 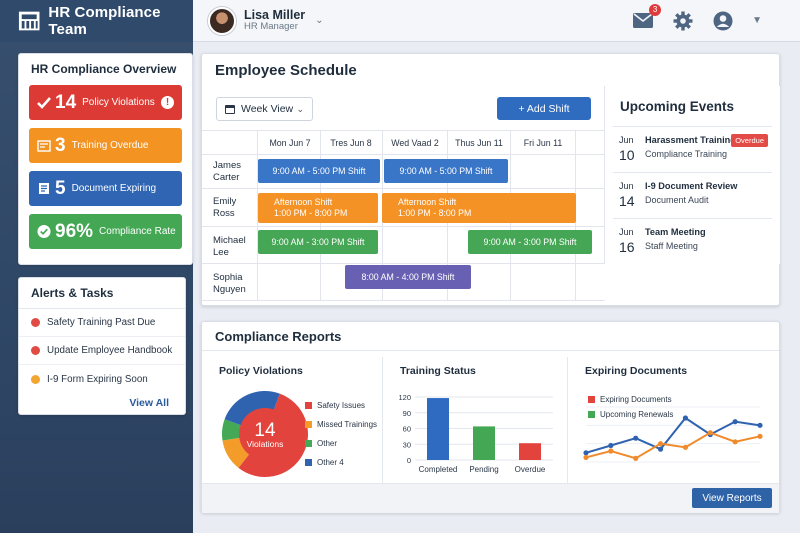 What do you see at coordinates (319, 20) in the screenshot?
I see `chevron-down-icon: ⌄` at bounding box center [319, 20].